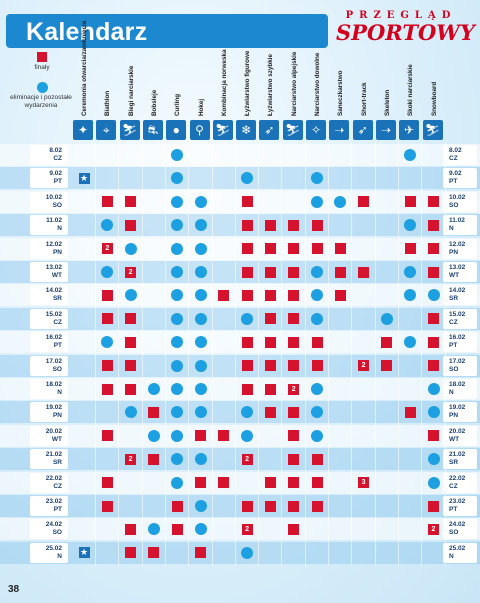  Describe the element at coordinates (410, 84) in the screenshot. I see `column-header: Skoki narciarskie` at that location.